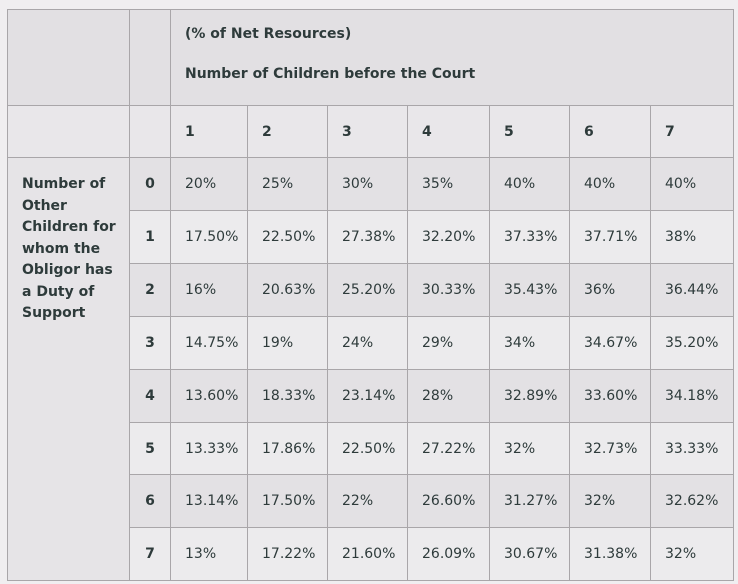 The image size is (738, 584). What do you see at coordinates (287, 448) in the screenshot?
I see `percentage-cell: 17.86%` at bounding box center [287, 448].